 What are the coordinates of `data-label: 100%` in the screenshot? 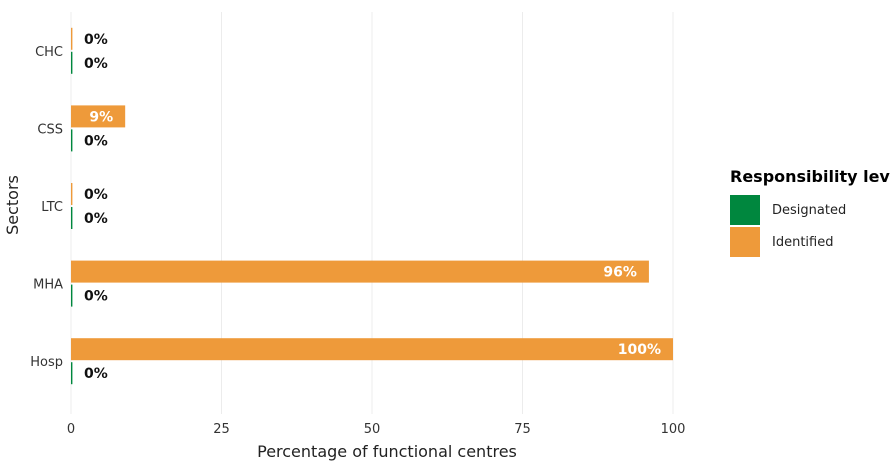 It's located at (639, 350).